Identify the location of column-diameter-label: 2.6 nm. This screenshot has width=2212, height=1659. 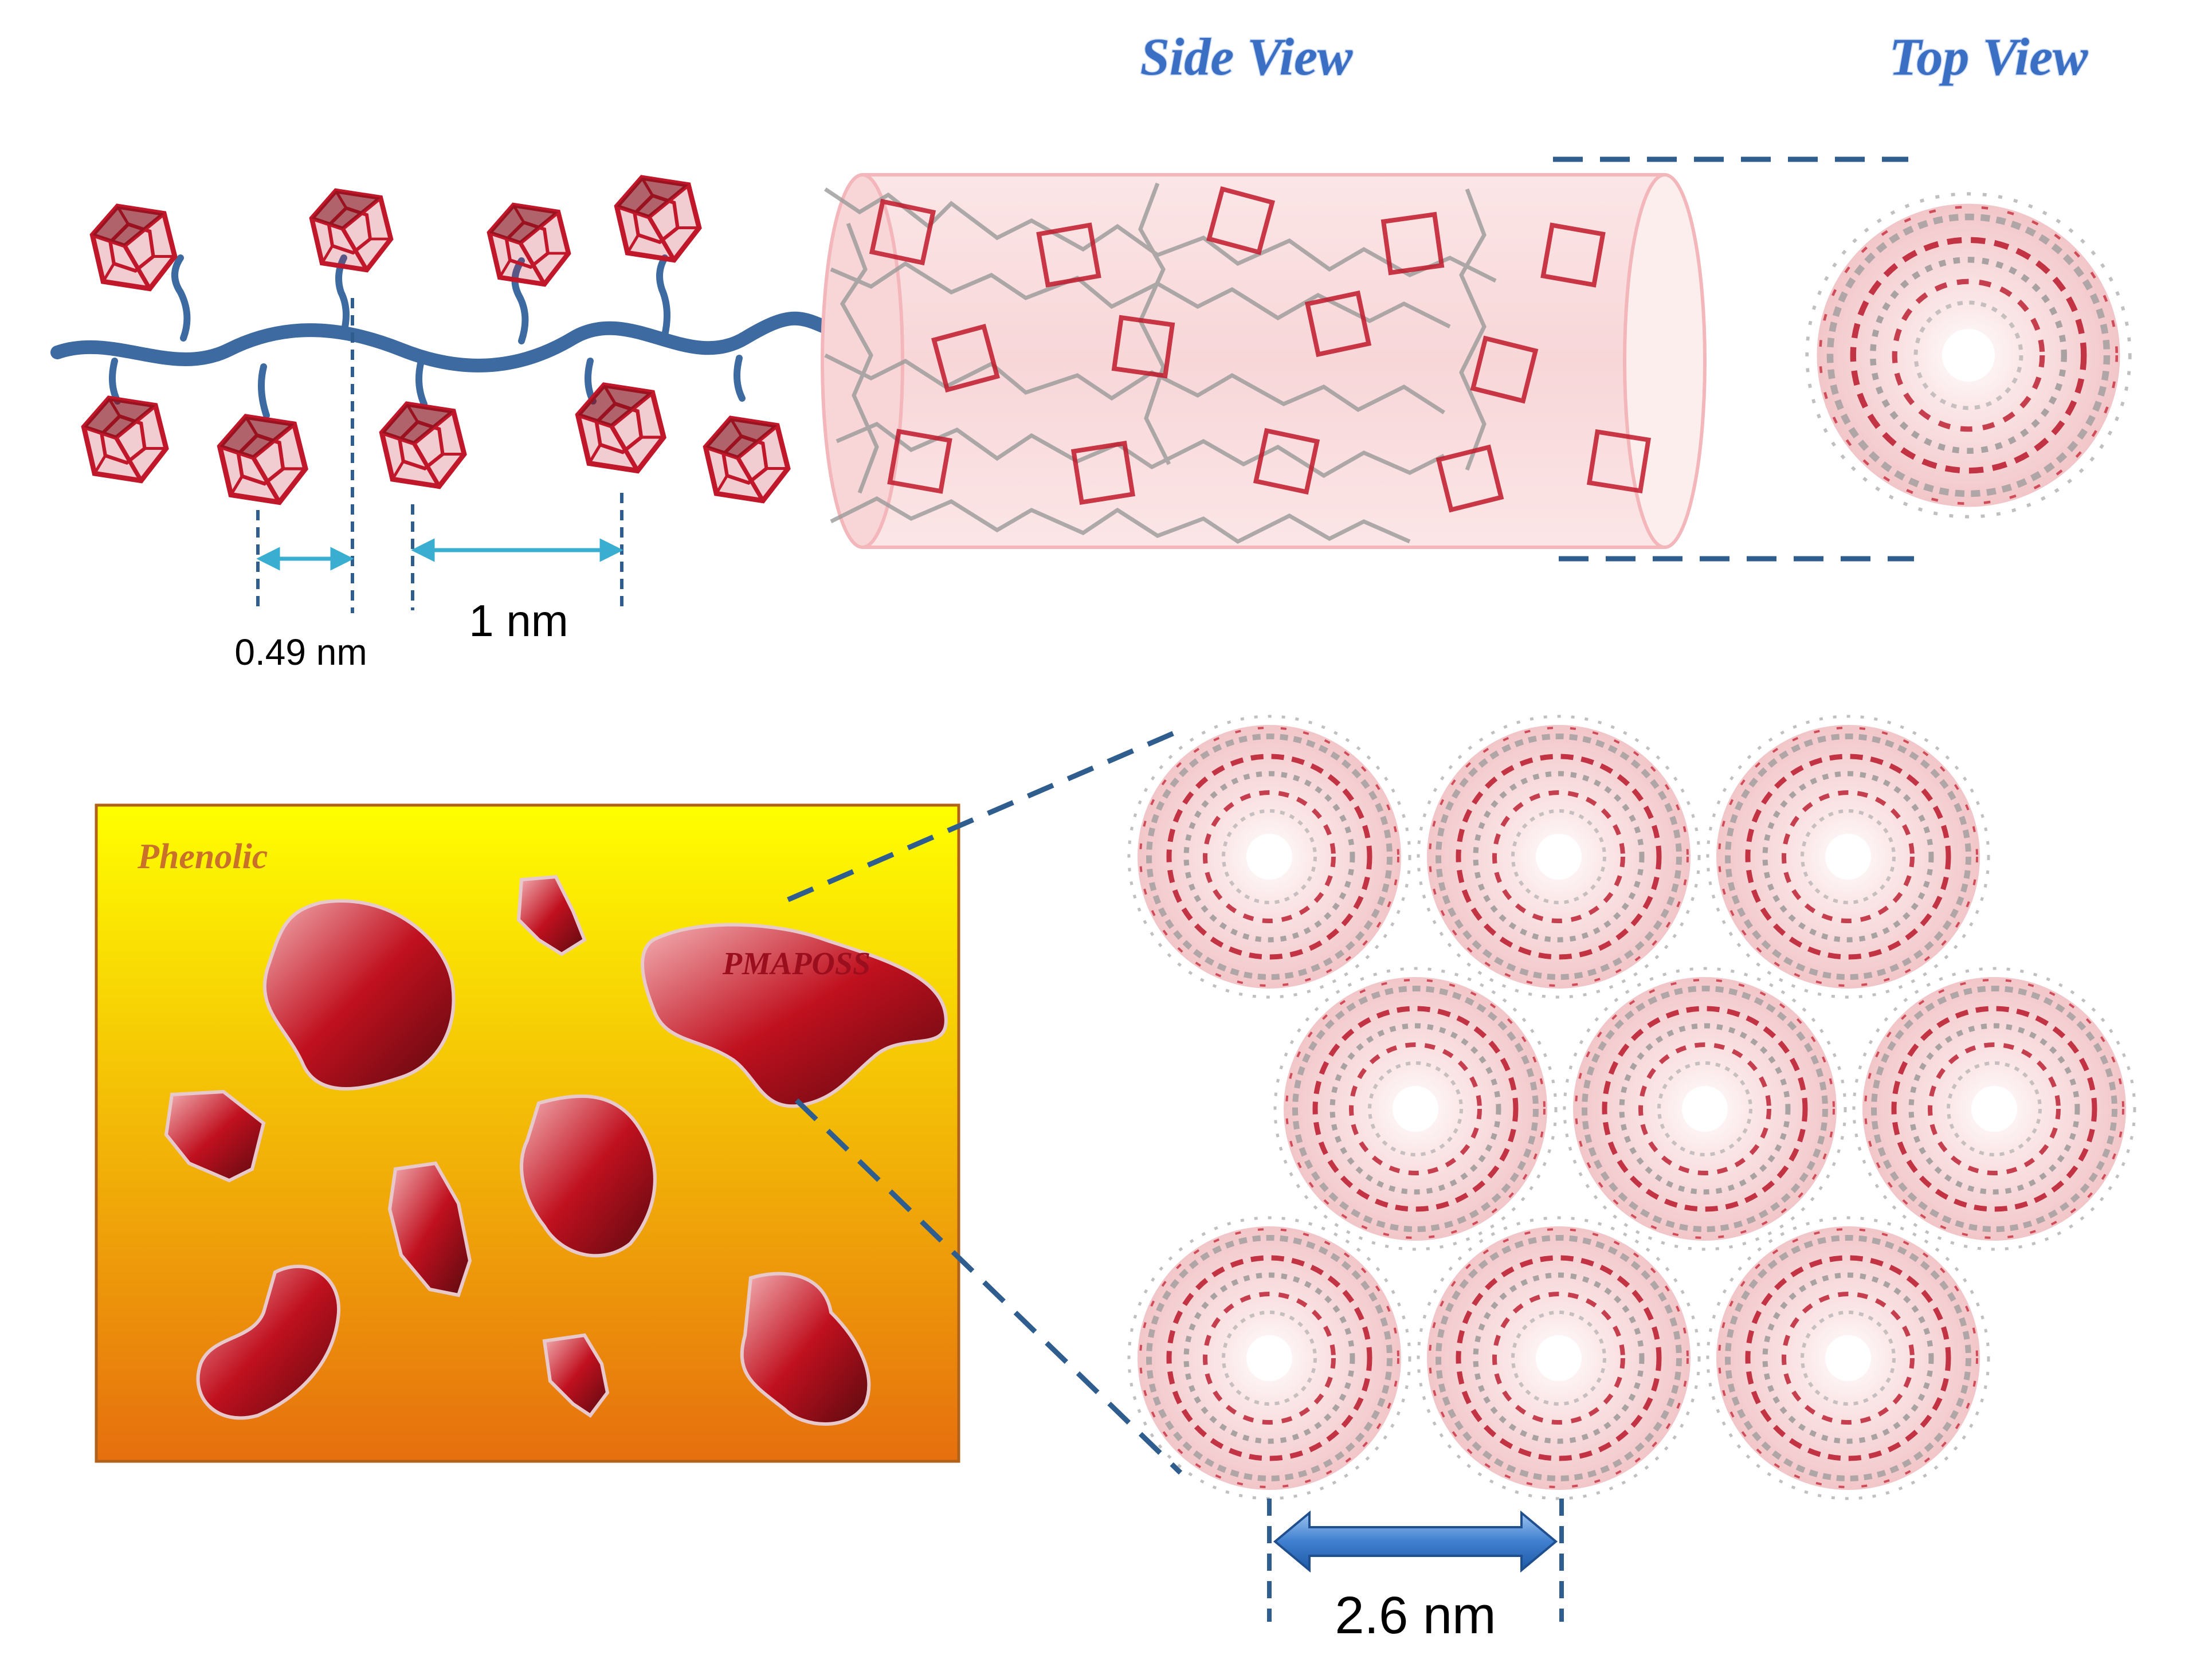
(1415, 1615).